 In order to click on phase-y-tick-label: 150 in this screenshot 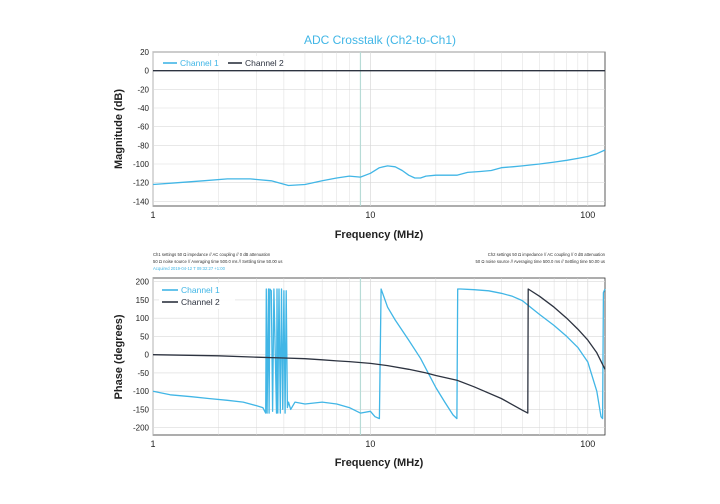, I will do `click(143, 300)`.